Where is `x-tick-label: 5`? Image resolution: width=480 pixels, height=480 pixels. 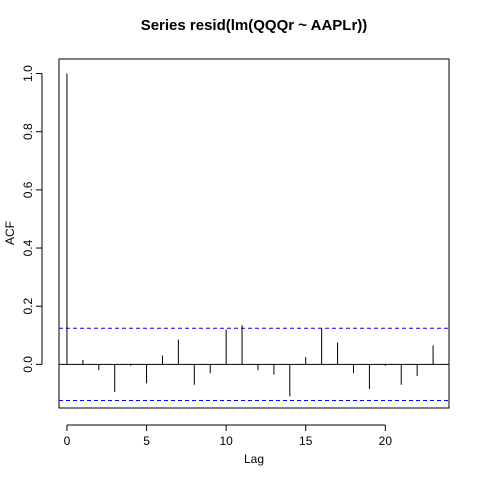 x-tick-label: 5 is located at coordinates (146, 441).